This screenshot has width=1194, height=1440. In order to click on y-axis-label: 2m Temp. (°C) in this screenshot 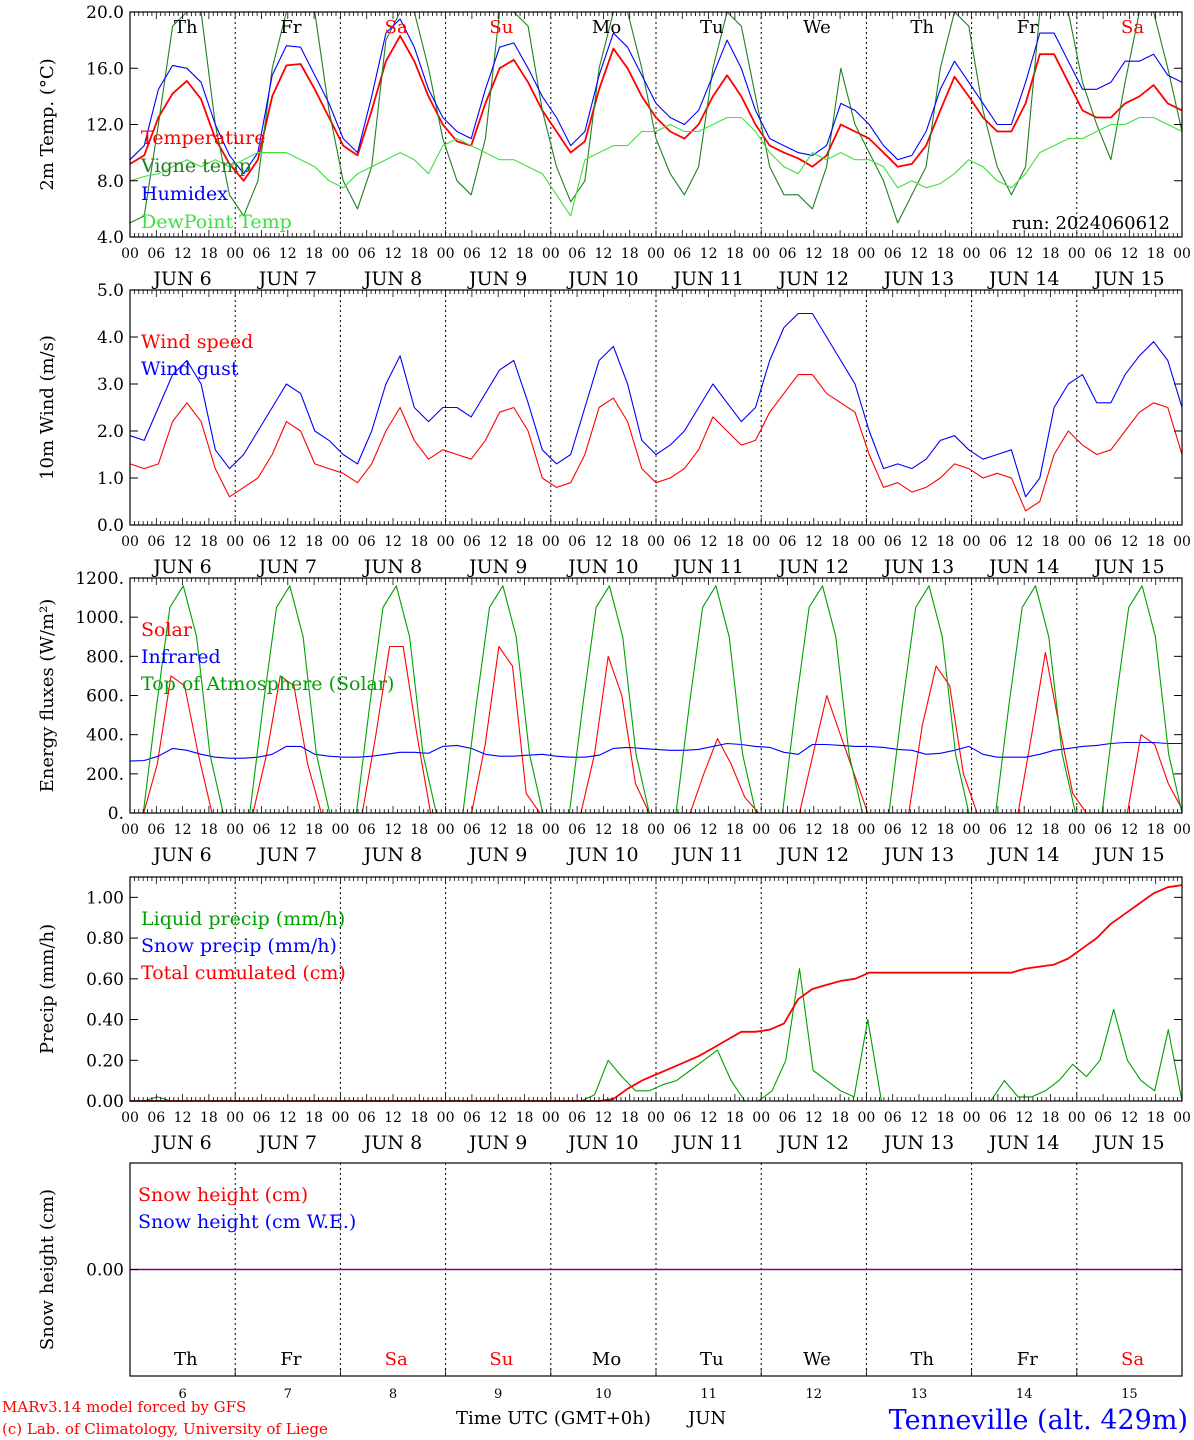, I will do `click(47, 124)`.